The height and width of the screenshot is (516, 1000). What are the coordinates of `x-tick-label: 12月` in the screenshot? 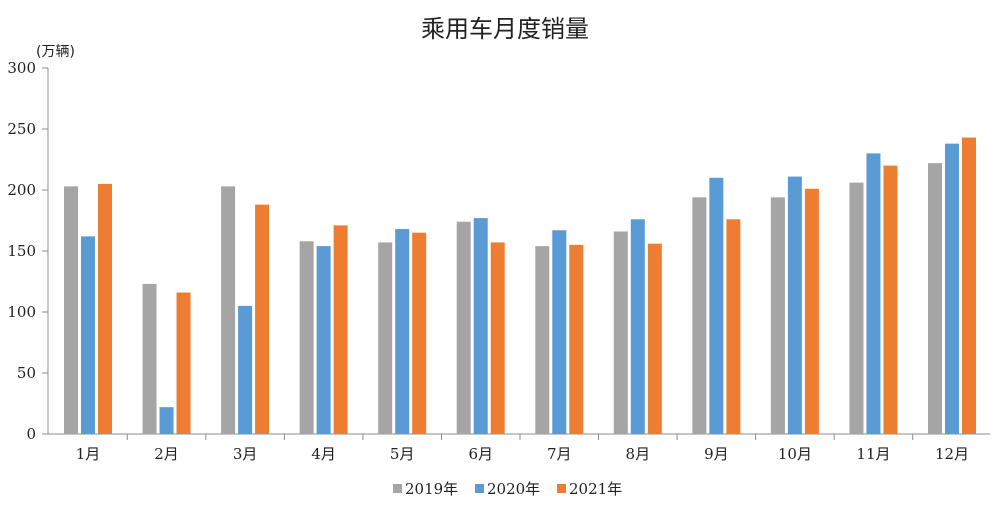 It's located at (952, 454).